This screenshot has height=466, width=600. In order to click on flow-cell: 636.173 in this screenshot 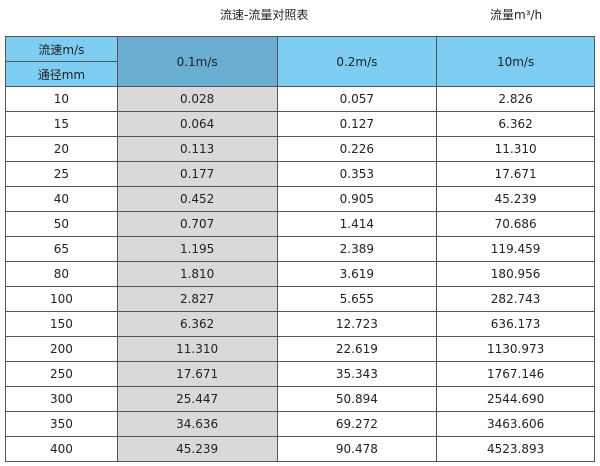, I will do `click(515, 324)`.